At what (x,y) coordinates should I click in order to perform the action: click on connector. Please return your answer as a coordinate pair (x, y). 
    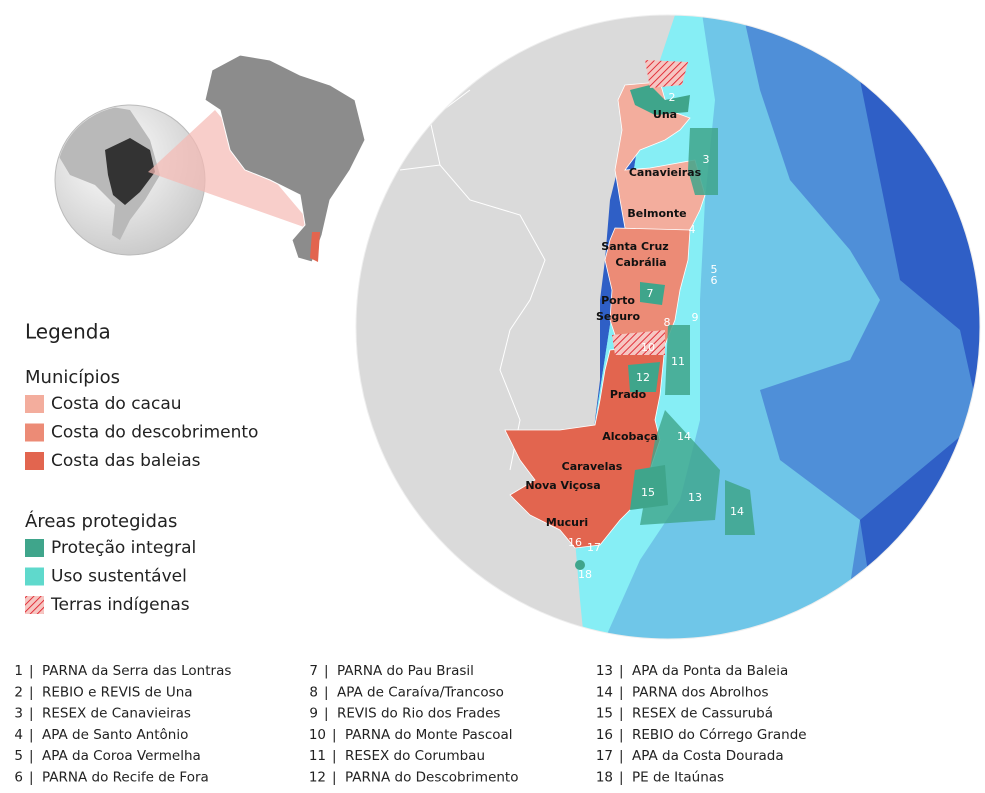
    Looking at the image, I should click on (233, 171).